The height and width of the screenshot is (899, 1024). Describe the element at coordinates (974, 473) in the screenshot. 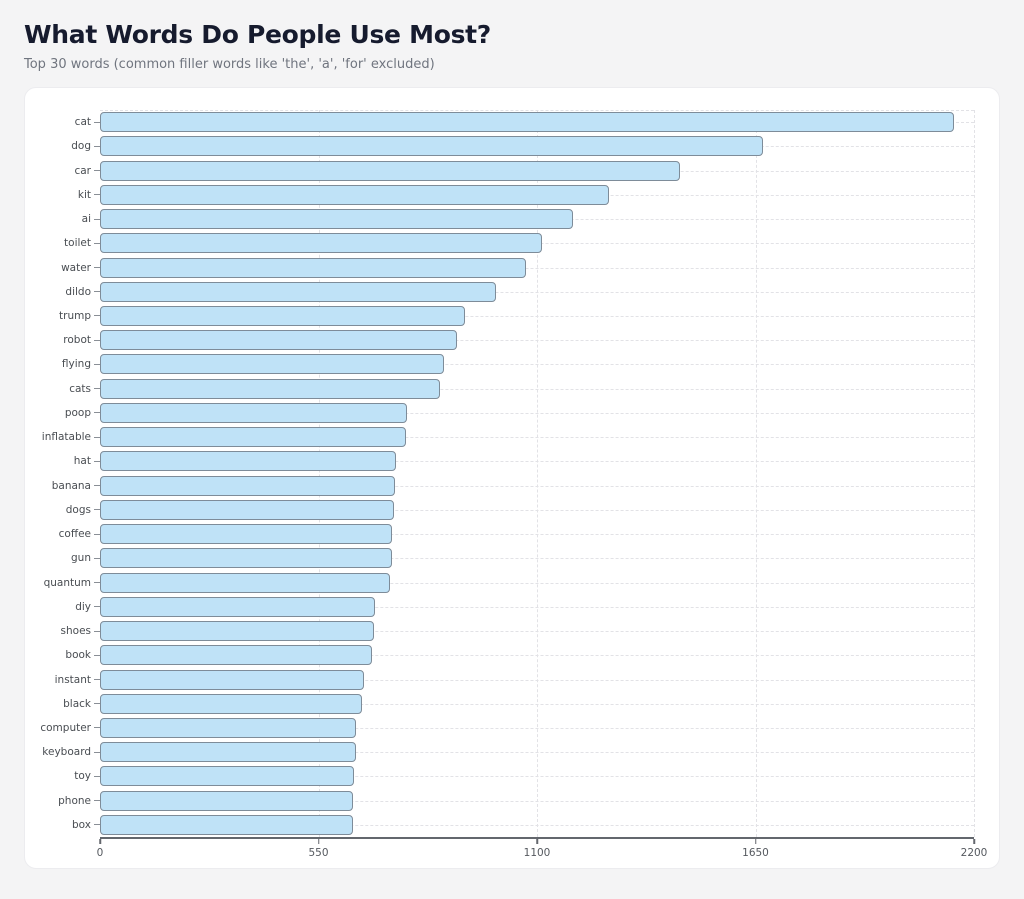

I see `vertical-gridline` at that location.